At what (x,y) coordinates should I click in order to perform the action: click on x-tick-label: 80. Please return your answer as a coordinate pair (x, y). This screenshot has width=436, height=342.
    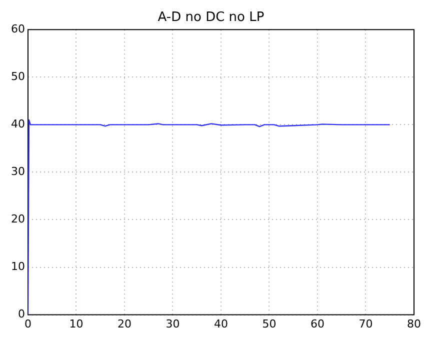
    Looking at the image, I should click on (414, 323).